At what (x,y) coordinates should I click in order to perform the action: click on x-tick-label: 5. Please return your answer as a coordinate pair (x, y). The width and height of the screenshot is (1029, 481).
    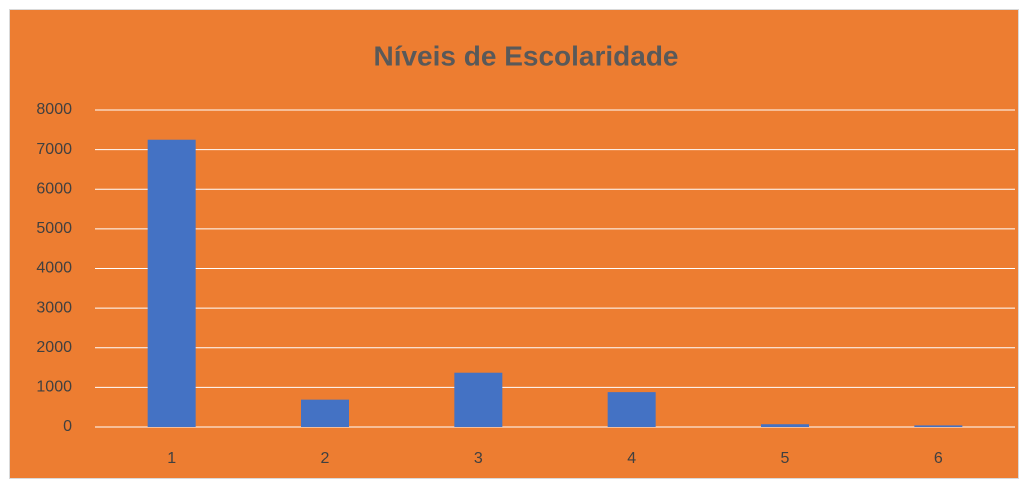
    Looking at the image, I should click on (785, 458).